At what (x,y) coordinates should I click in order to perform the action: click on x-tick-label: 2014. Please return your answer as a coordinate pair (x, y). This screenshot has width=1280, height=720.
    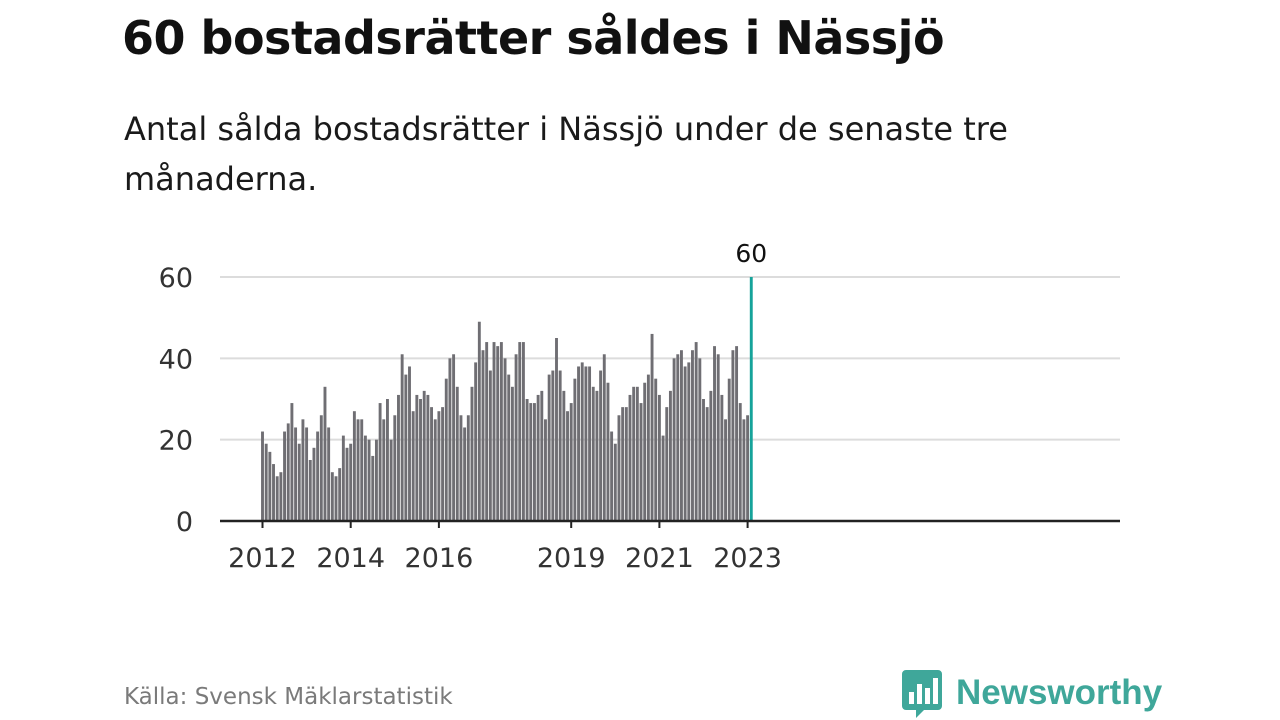
    Looking at the image, I should click on (350, 558).